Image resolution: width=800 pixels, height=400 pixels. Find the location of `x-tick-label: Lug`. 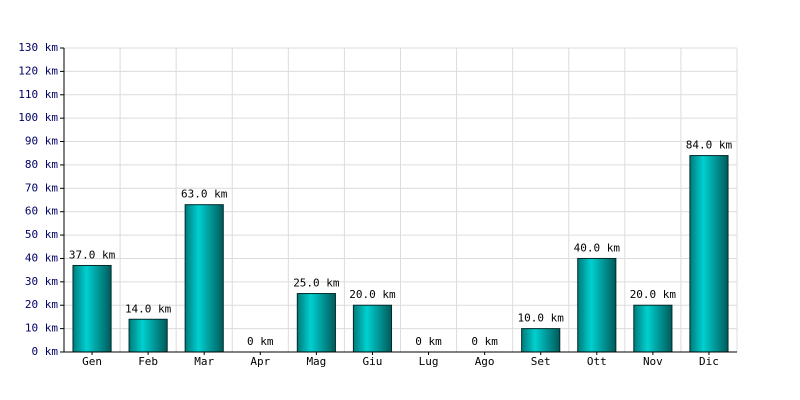

x-tick-label: Lug is located at coordinates (429, 361).